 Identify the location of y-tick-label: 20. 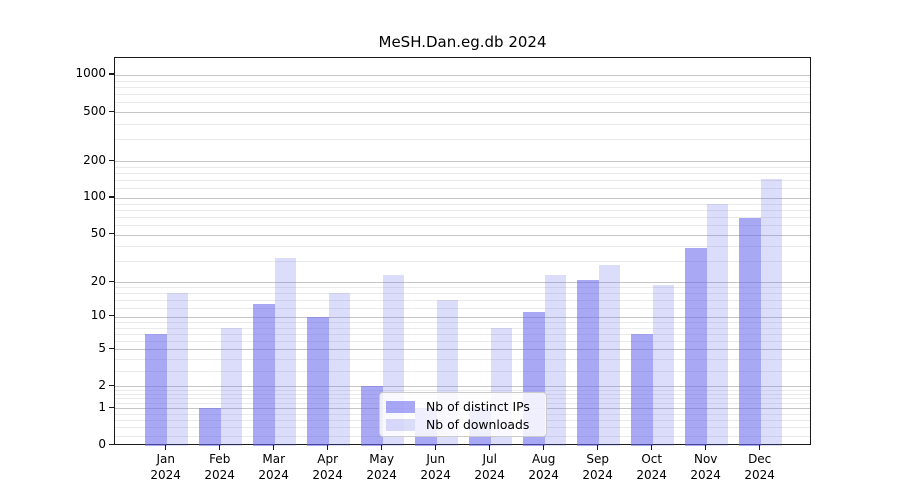
(98, 280).